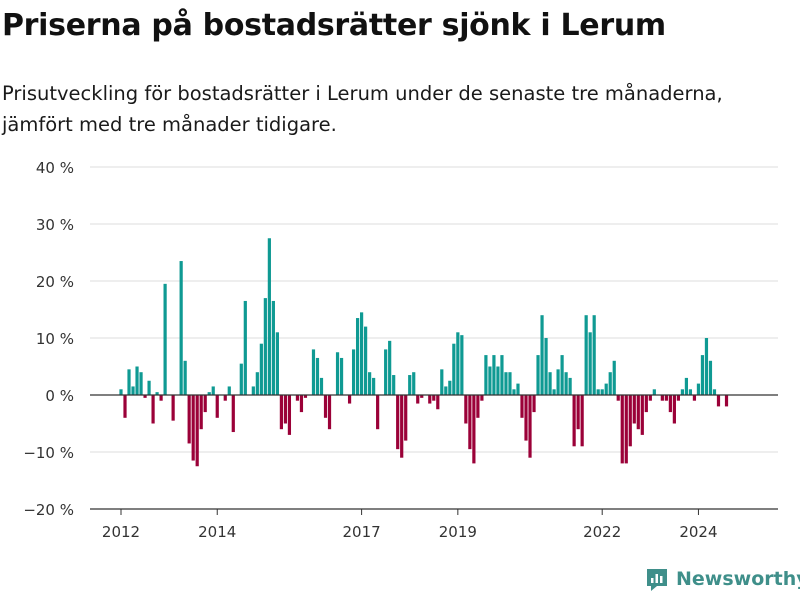 The width and height of the screenshot is (800, 600). Describe the element at coordinates (48, 453) in the screenshot. I see `y-tick-label: −10 %` at that location.